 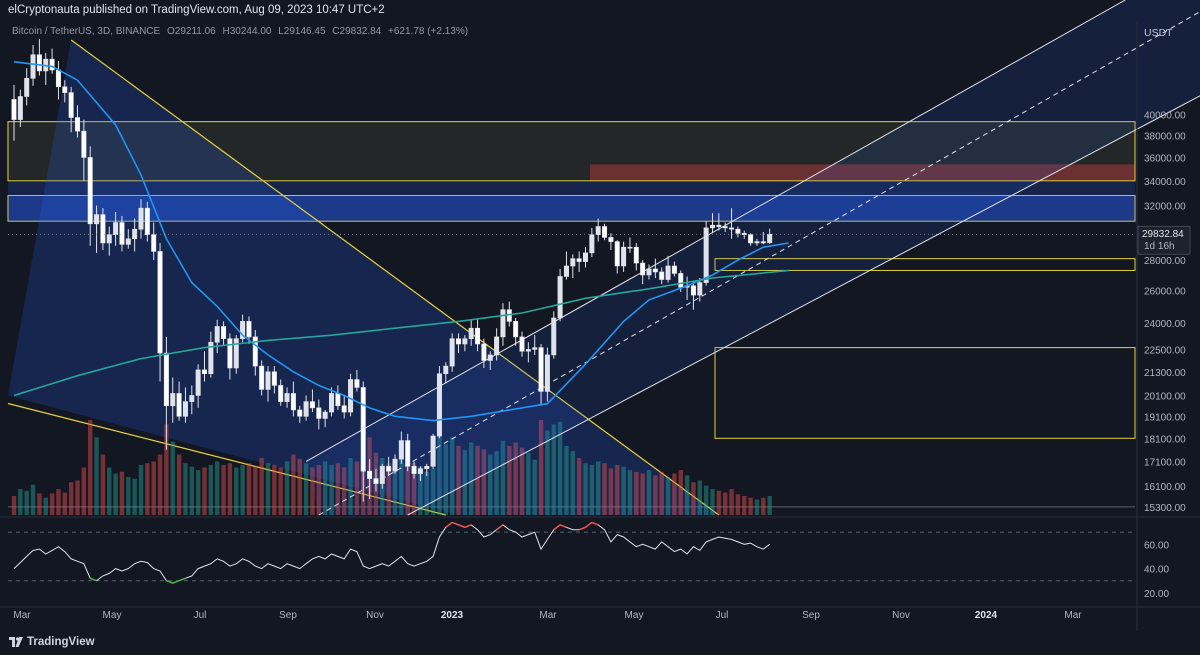 I want to click on last-price-label: 29832.84, so click(x=1163, y=234).